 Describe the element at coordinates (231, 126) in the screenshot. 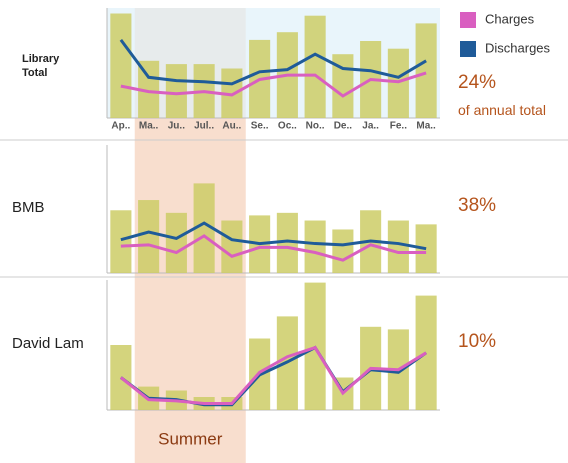

I see `x-tick-label: Au..` at that location.